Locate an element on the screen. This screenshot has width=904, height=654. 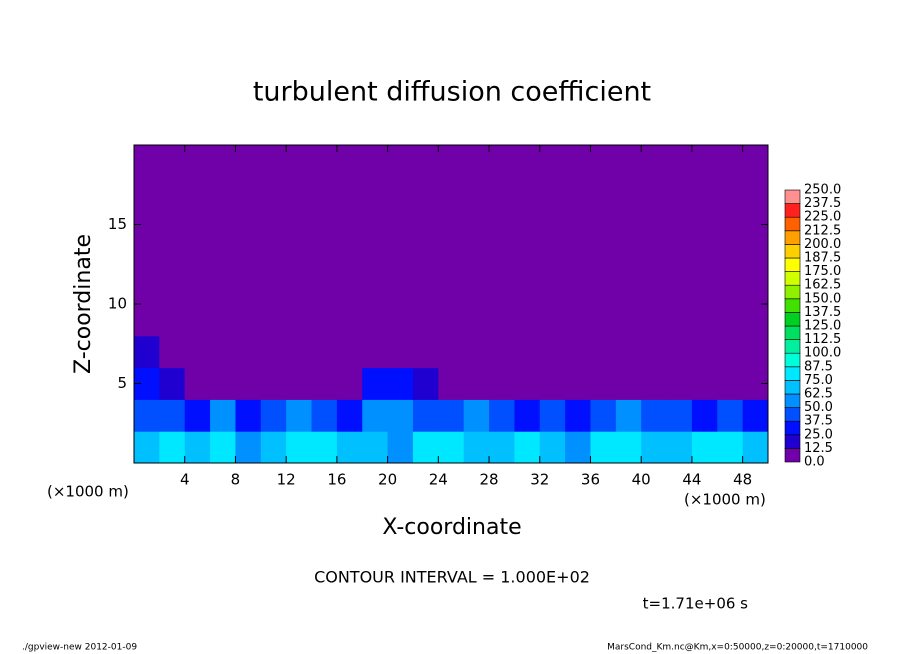
x-tick-label: 8 is located at coordinates (236, 480).